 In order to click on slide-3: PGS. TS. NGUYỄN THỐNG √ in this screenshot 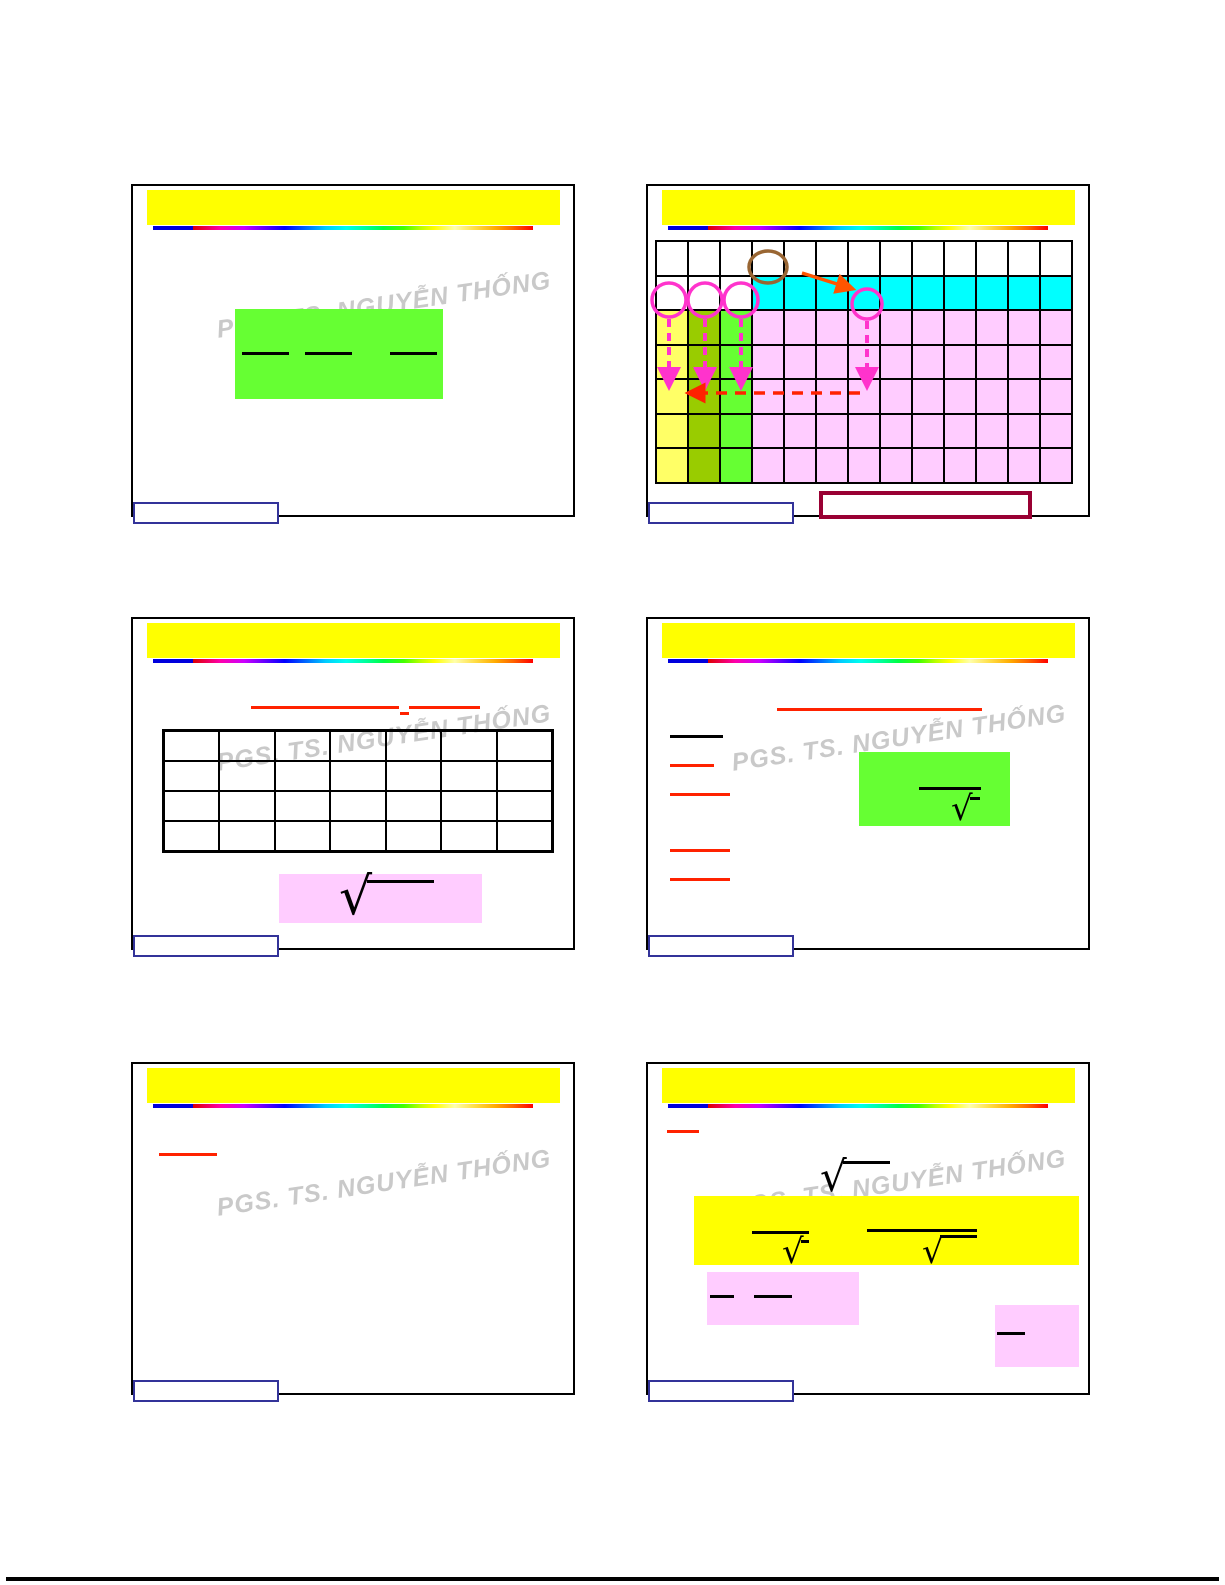, I will do `click(353, 787)`.